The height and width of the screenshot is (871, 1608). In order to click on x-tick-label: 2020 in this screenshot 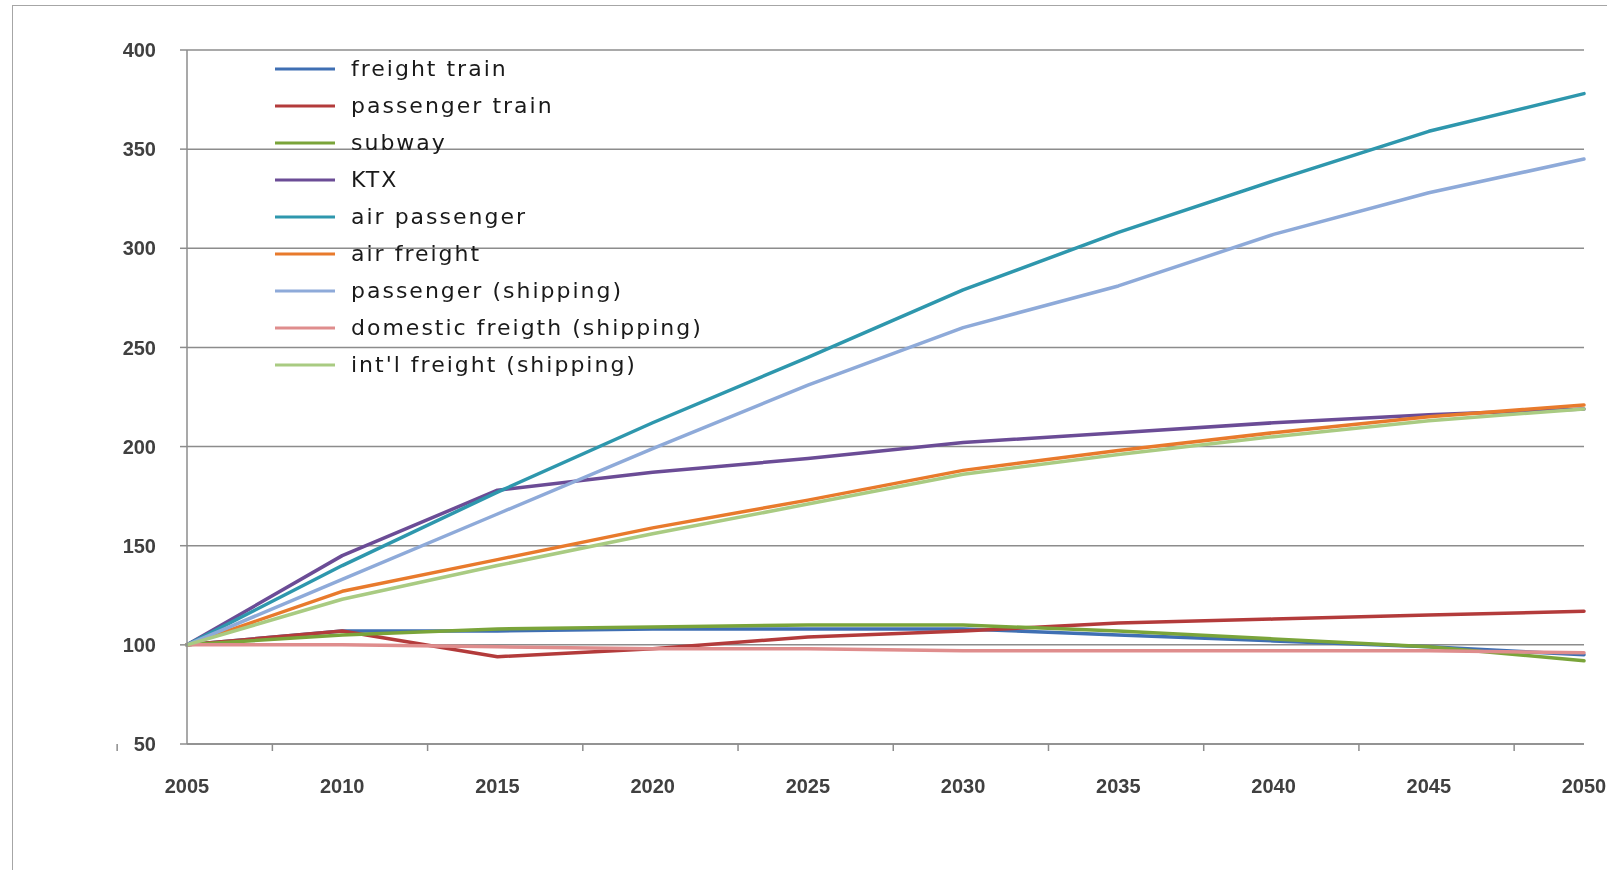, I will do `click(652, 786)`.